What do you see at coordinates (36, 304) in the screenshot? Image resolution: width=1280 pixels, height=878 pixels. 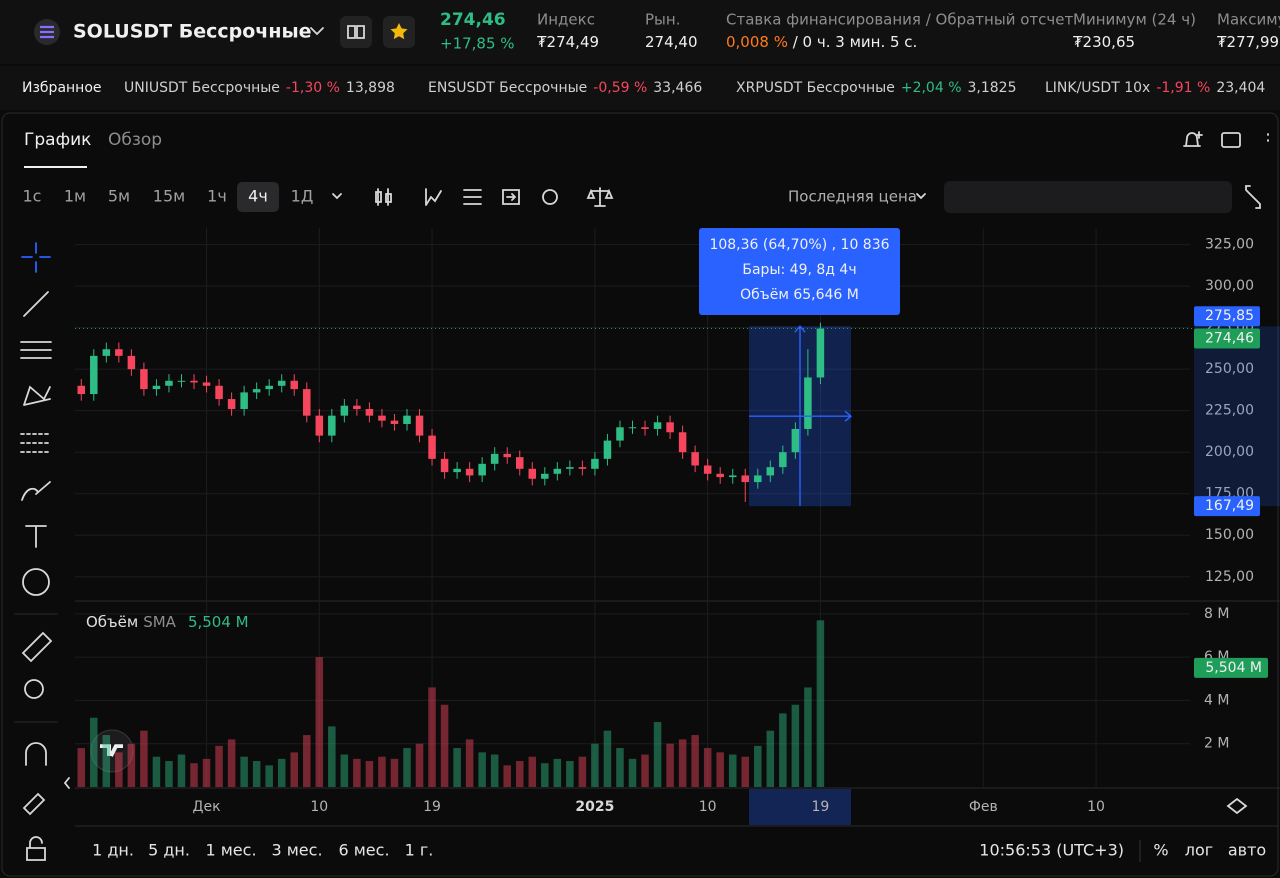 I see `trend-line-tool` at bounding box center [36, 304].